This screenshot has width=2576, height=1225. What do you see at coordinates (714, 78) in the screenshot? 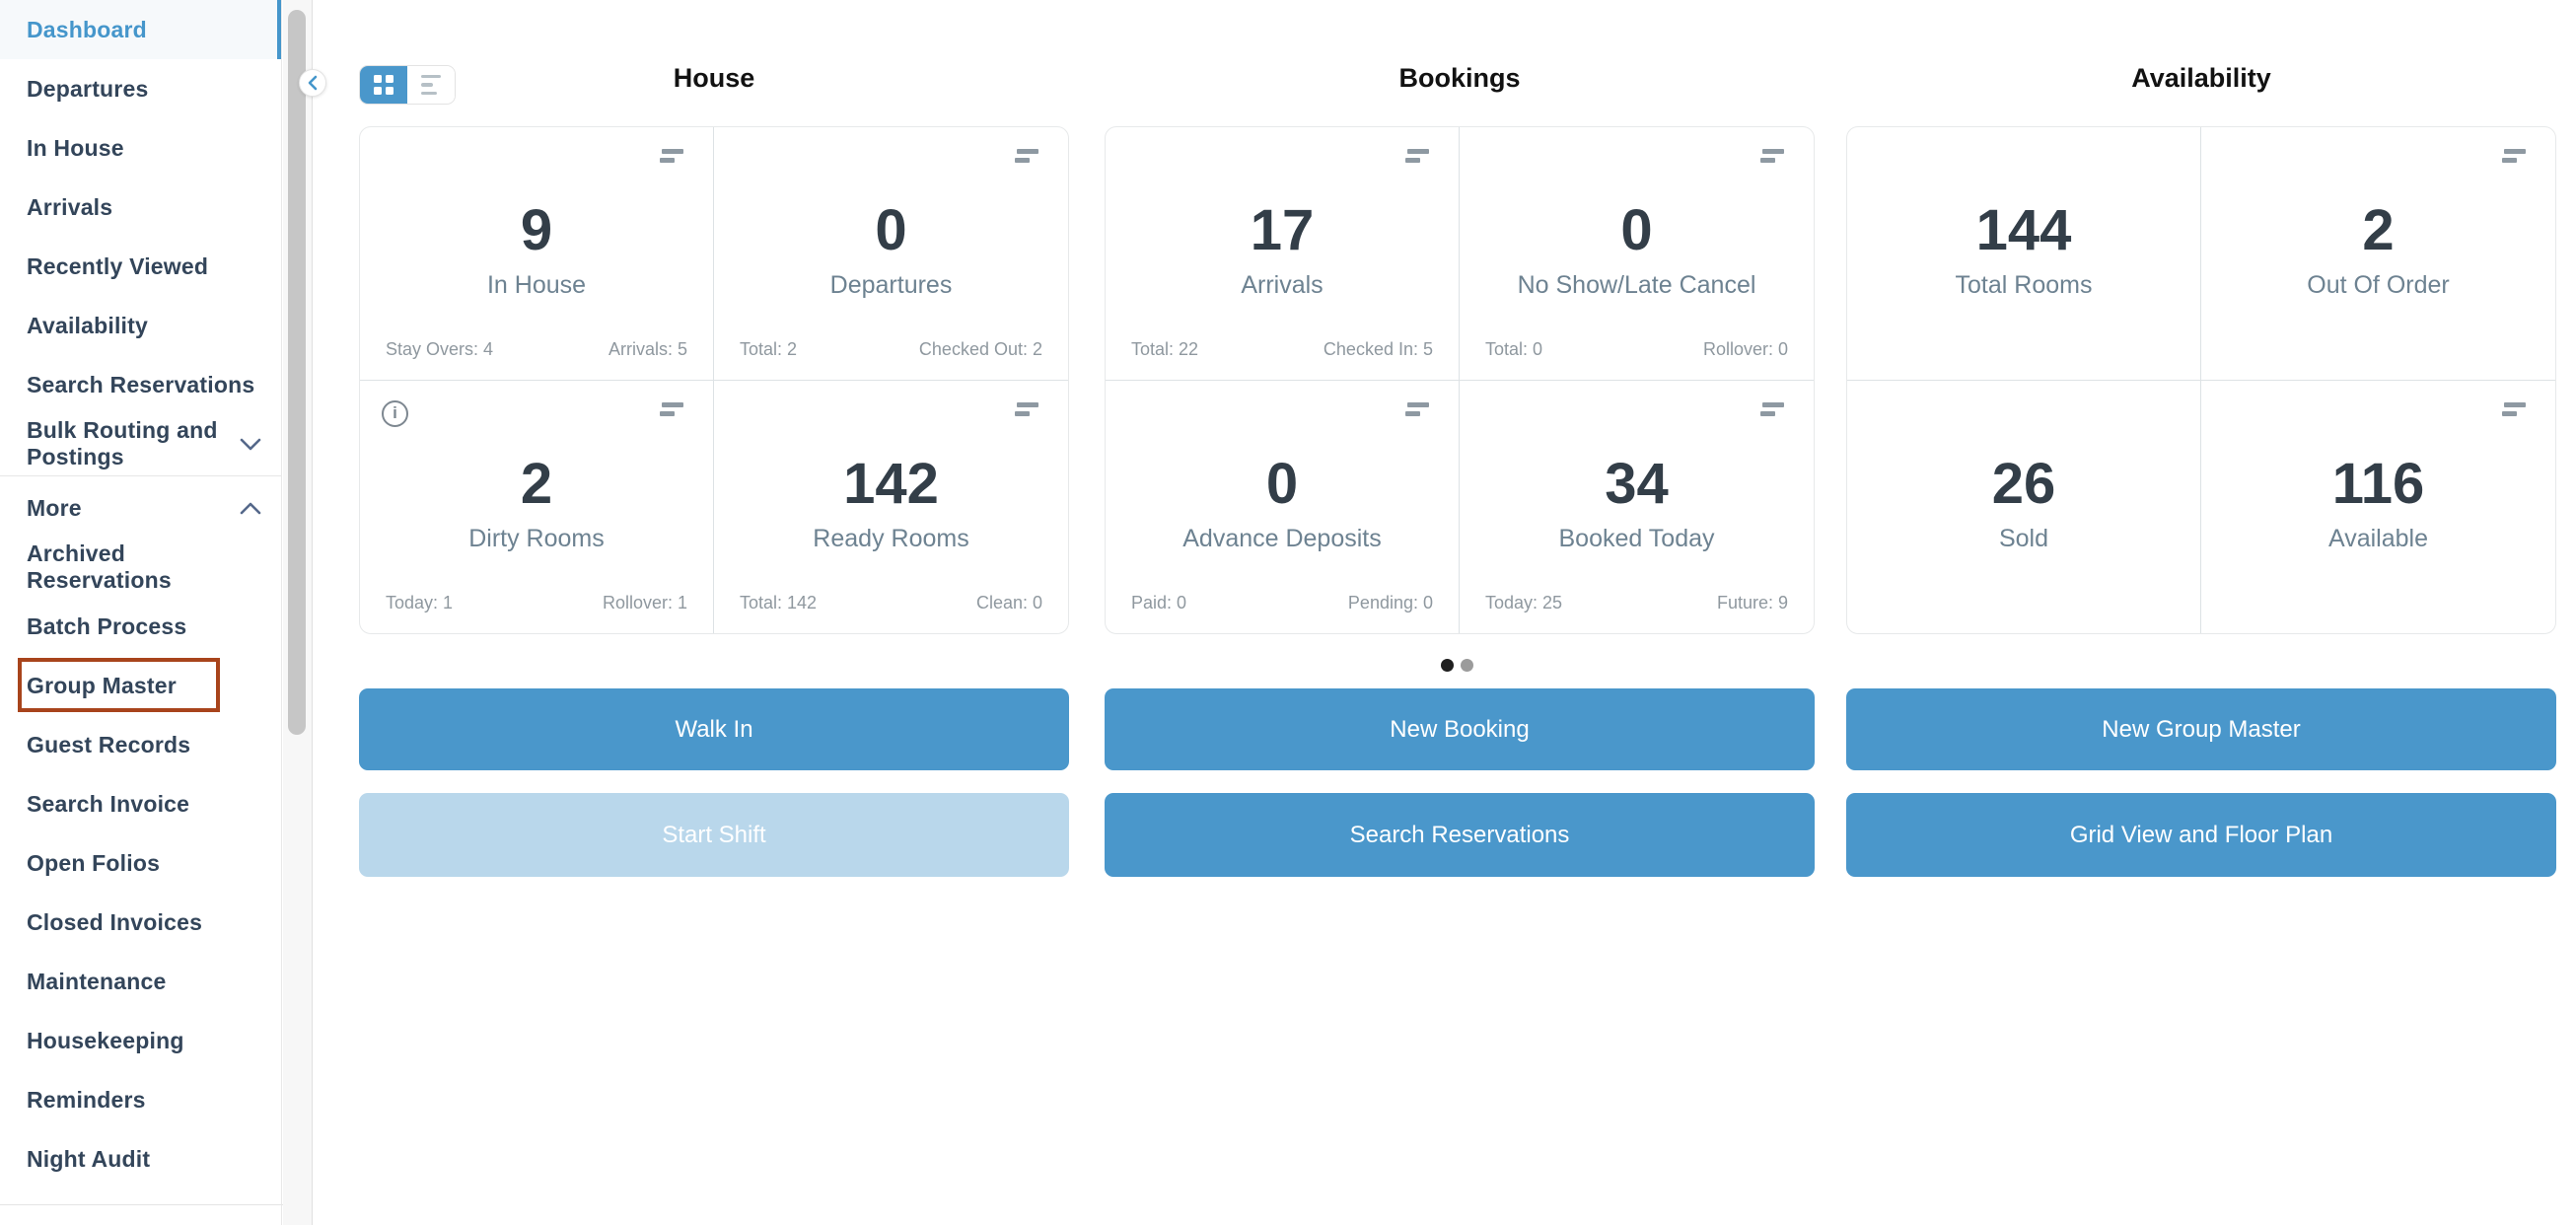
I see `section-title-house: House` at bounding box center [714, 78].